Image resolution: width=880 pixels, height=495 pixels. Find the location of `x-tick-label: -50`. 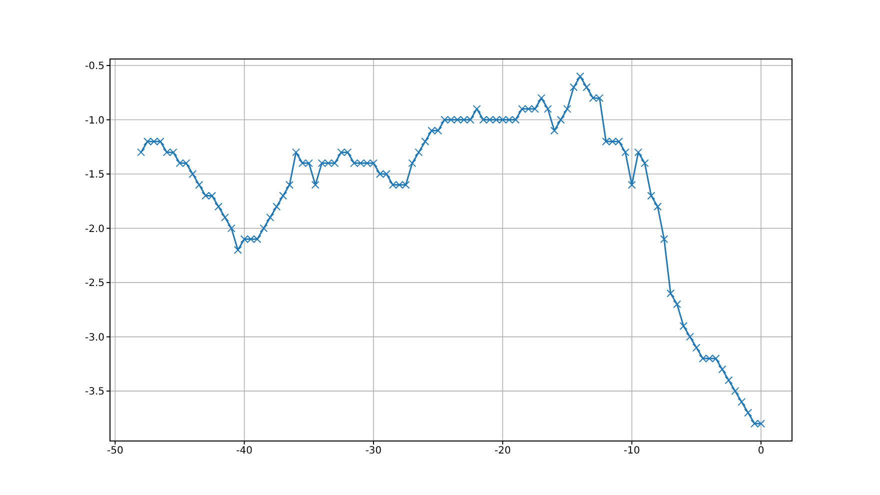

x-tick-label: -50 is located at coordinates (115, 451).